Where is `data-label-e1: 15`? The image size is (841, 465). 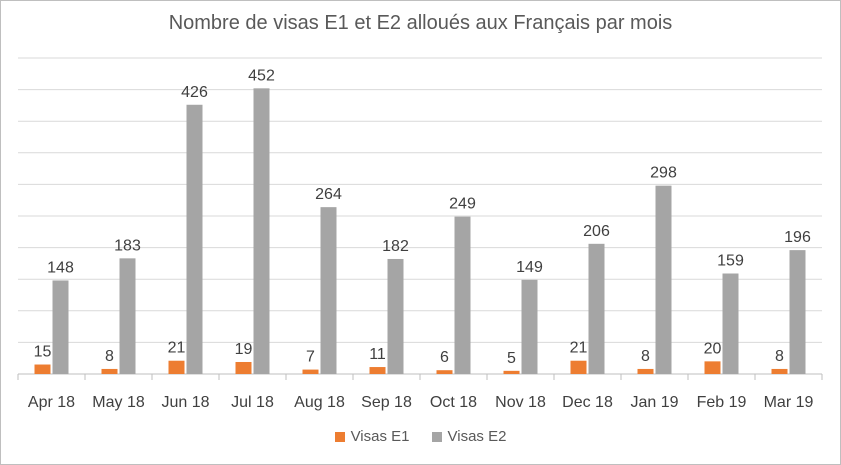
data-label-e1: 15 is located at coordinates (43, 352).